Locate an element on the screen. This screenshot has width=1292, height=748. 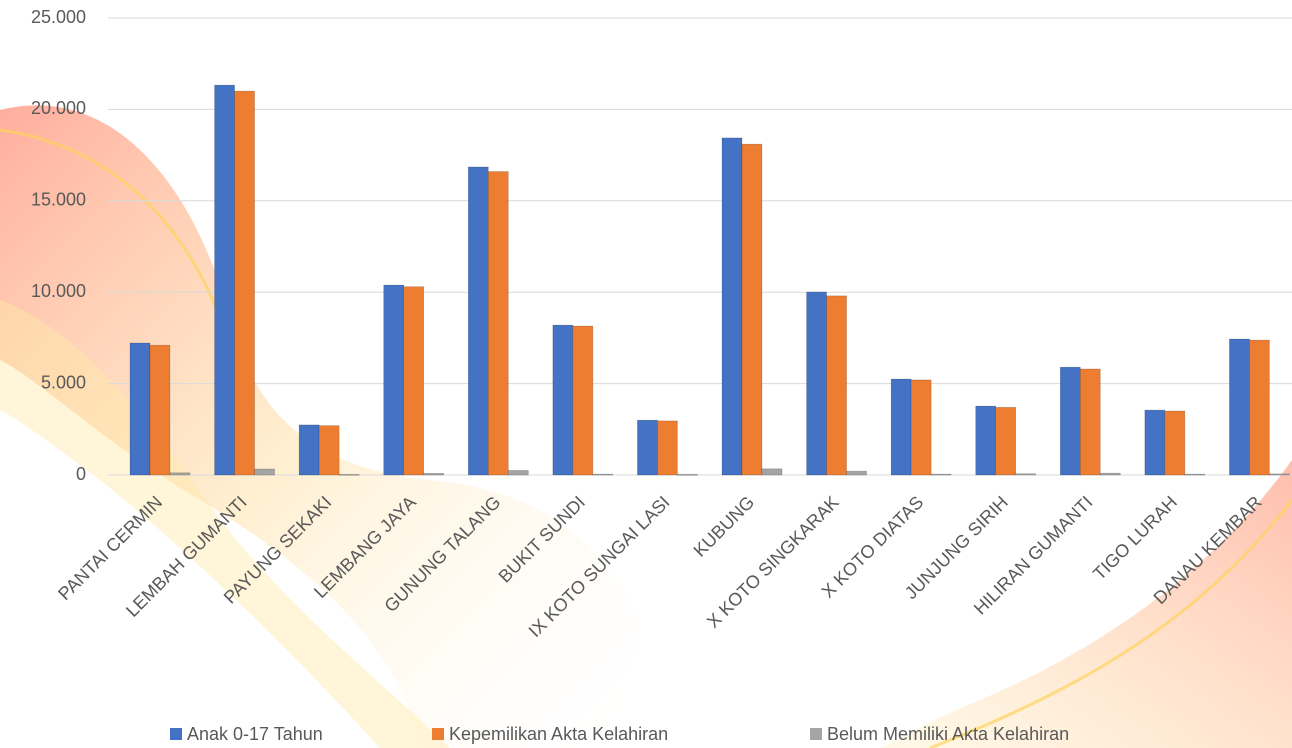
y-tick-label: 5.000 is located at coordinates (63, 382).